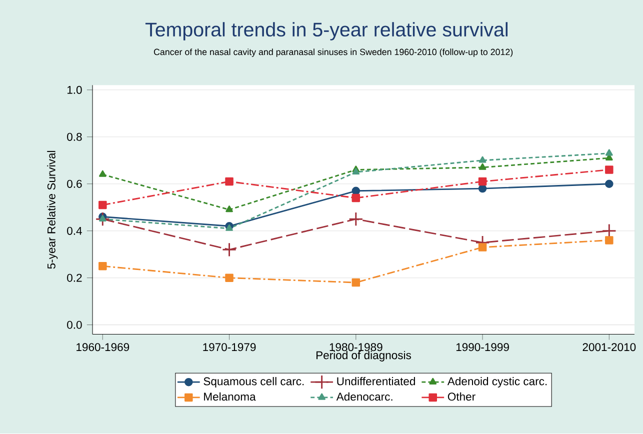 The image size is (643, 434). Describe the element at coordinates (462, 396) in the screenshot. I see `legend-label: Other` at that location.